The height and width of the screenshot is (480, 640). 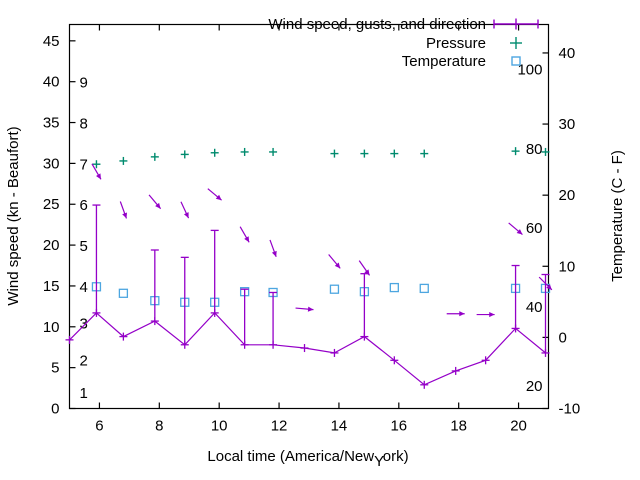 I want to click on y2-axis-title: Temperature (C - F), so click(x=617, y=216).